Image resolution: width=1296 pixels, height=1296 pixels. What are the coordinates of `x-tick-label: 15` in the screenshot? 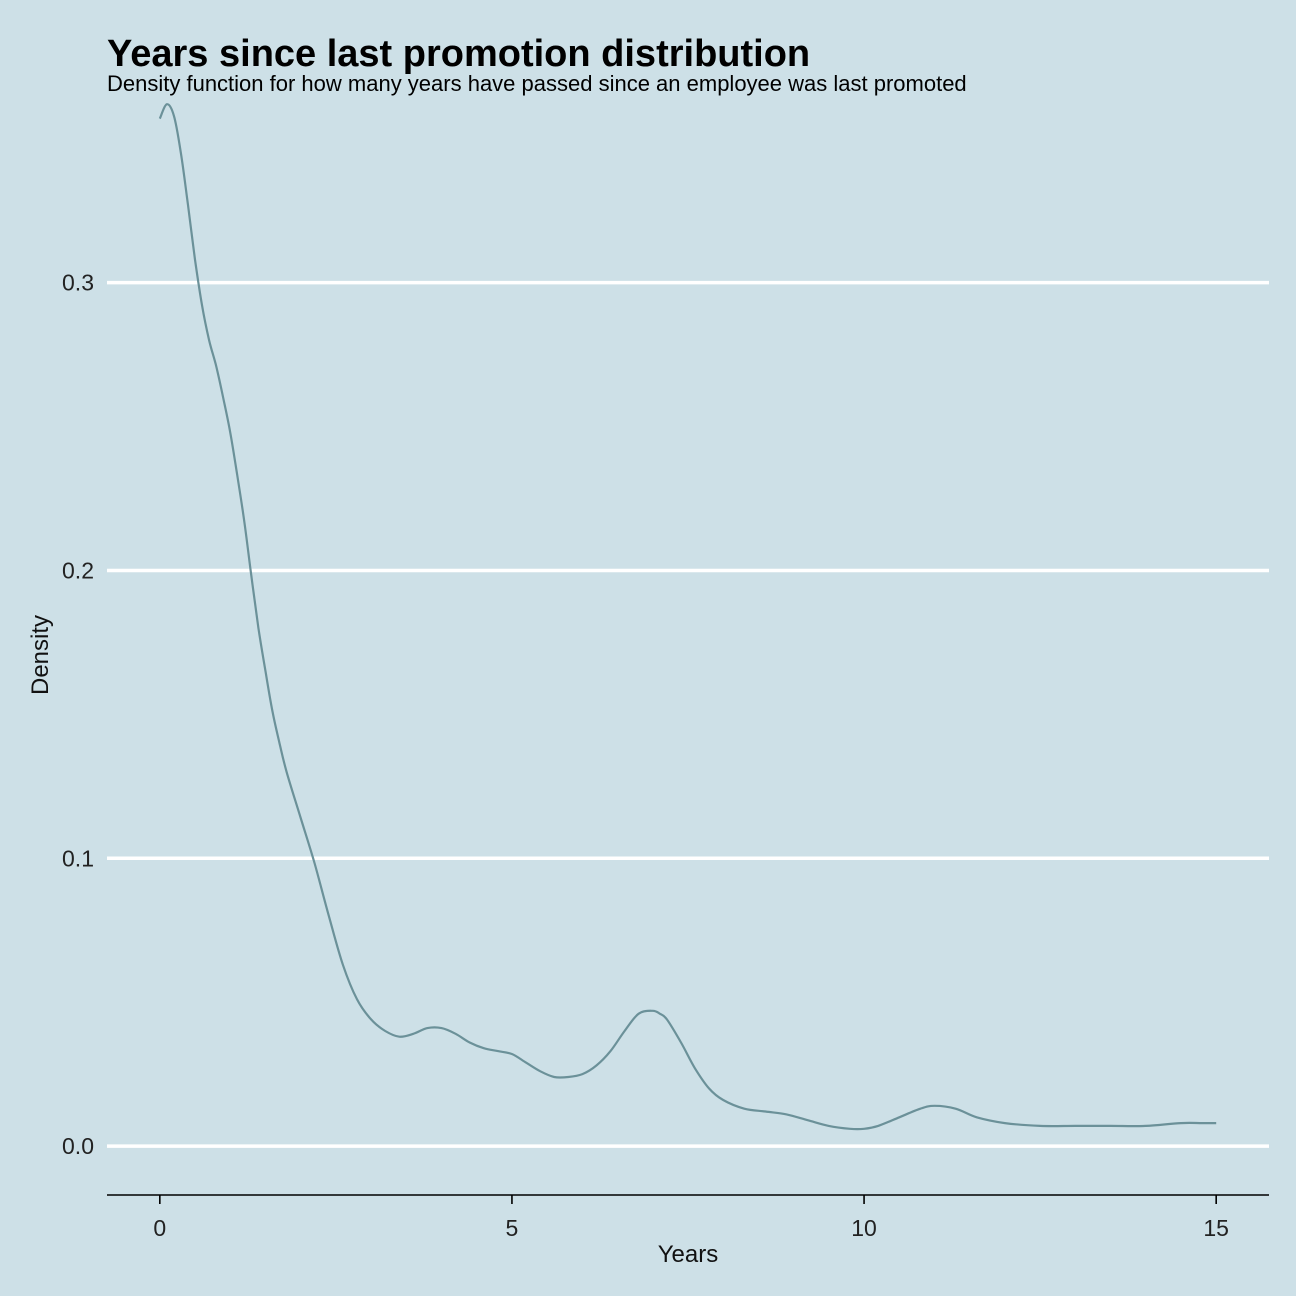 It's located at (1216, 1228).